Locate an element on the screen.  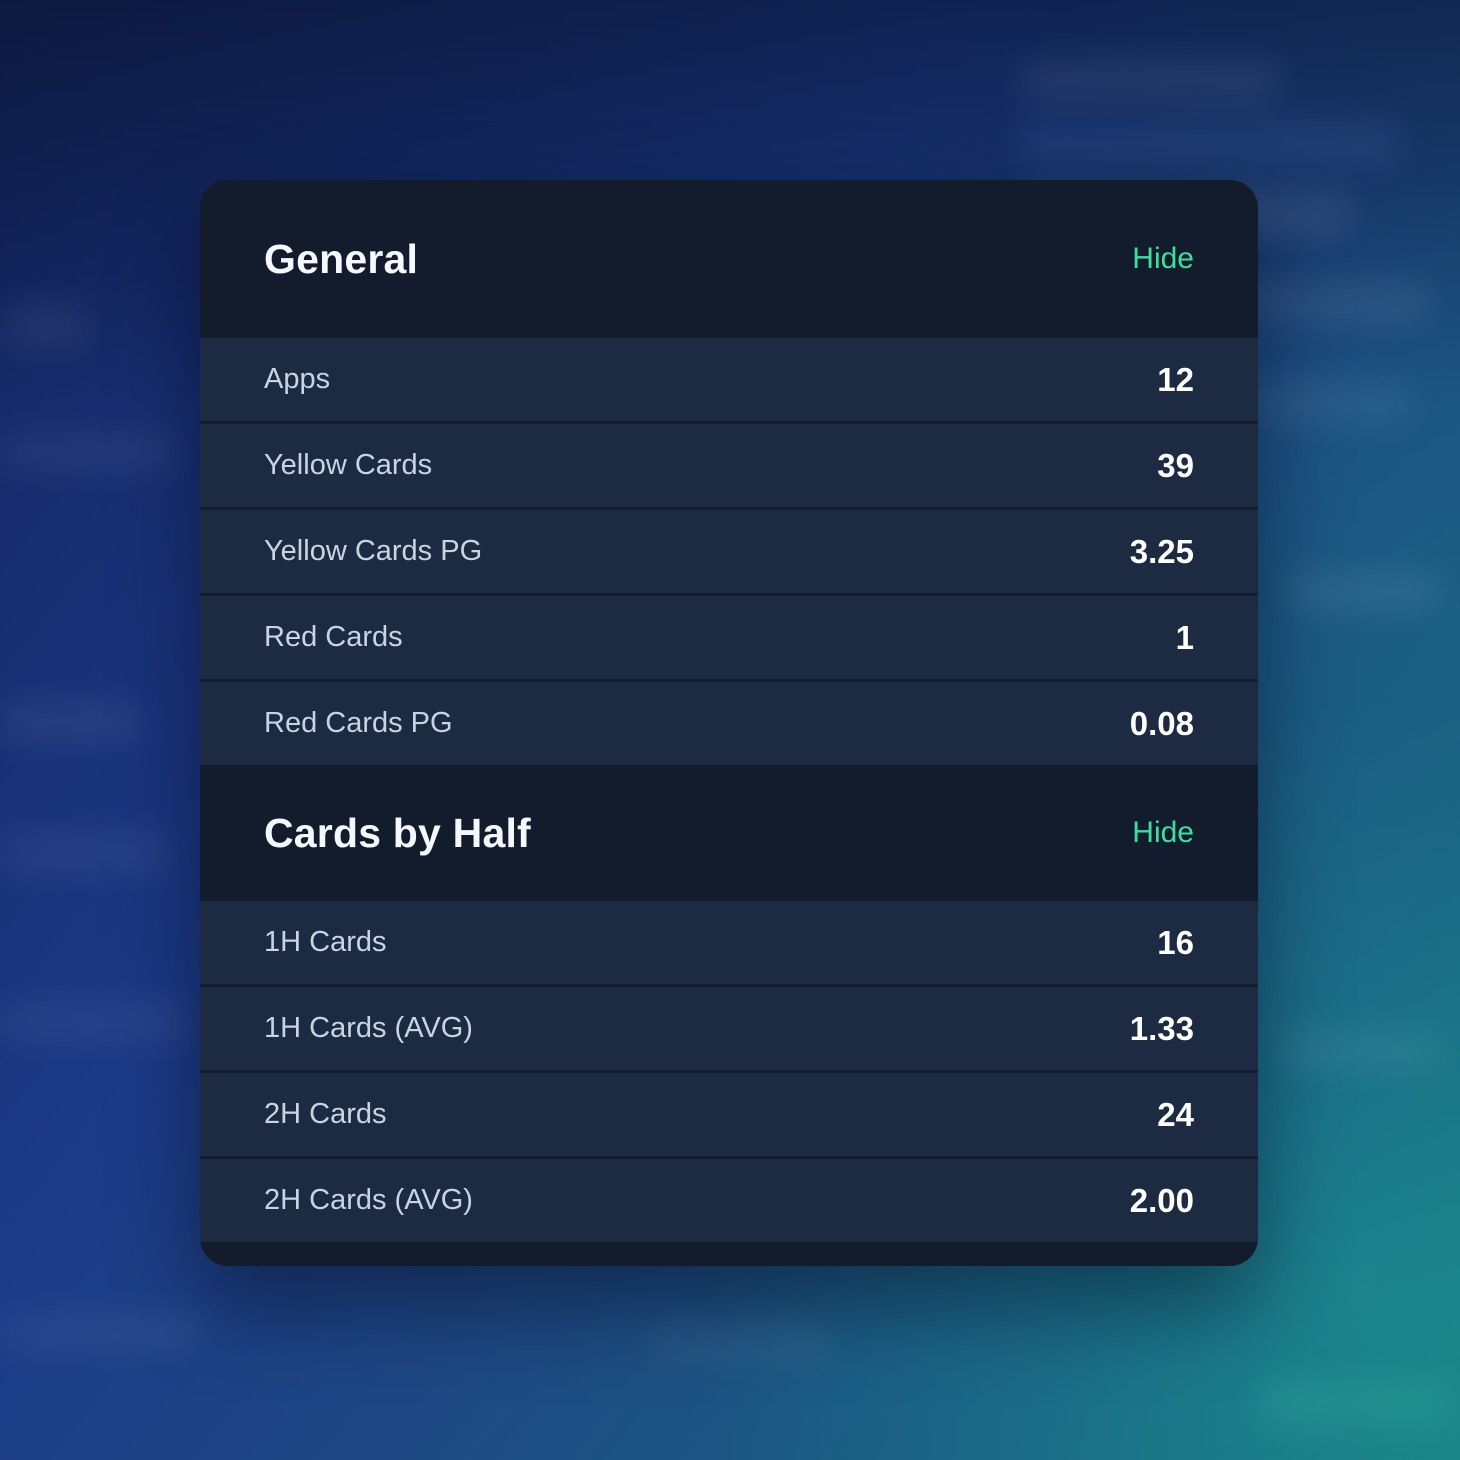
stat-row: Red Cards PG 0.08 is located at coordinates (729, 723).